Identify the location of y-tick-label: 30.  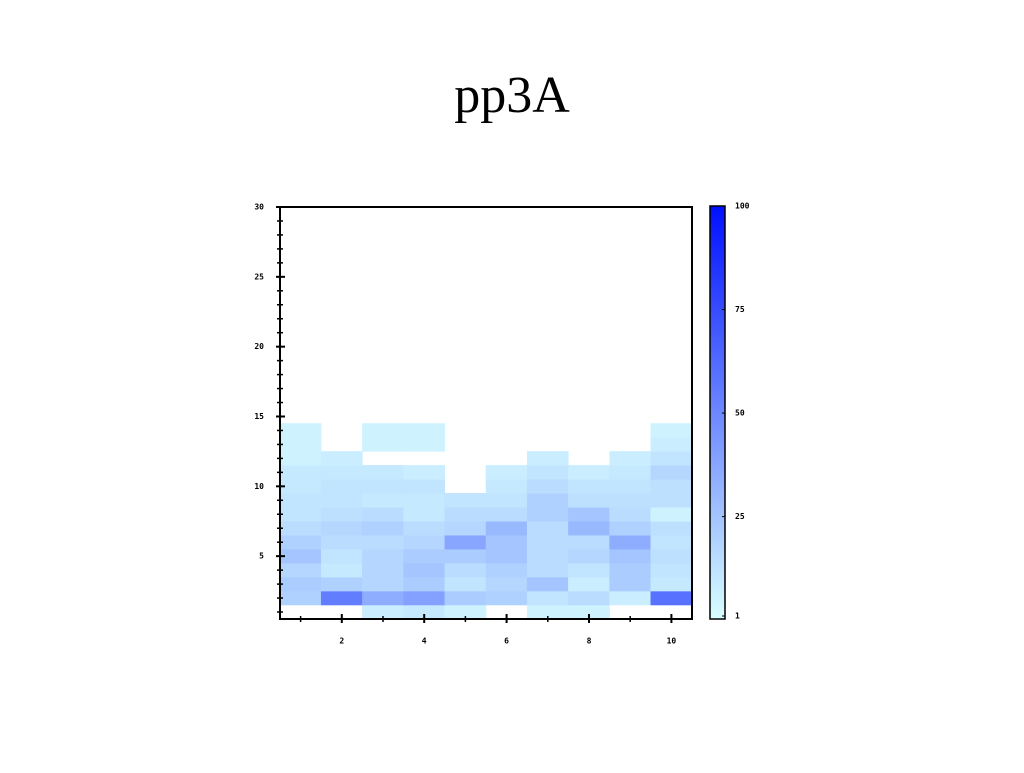
(259, 207).